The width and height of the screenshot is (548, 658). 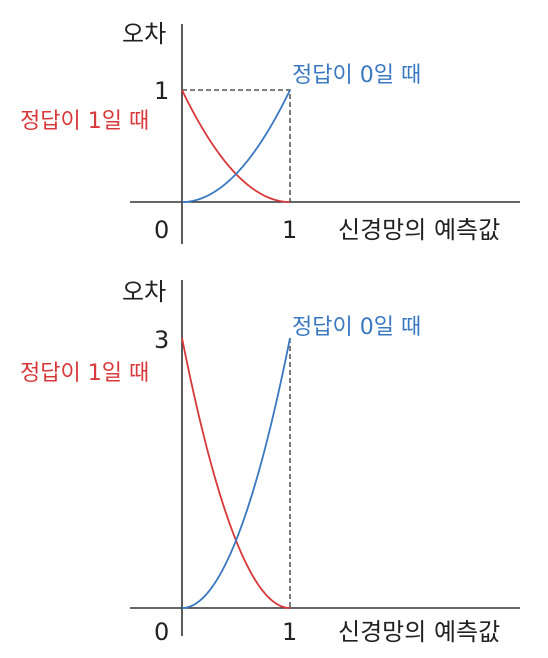 What do you see at coordinates (84, 373) in the screenshot?
I see `chart-2-series-red-label: 정답이 1일 때` at bounding box center [84, 373].